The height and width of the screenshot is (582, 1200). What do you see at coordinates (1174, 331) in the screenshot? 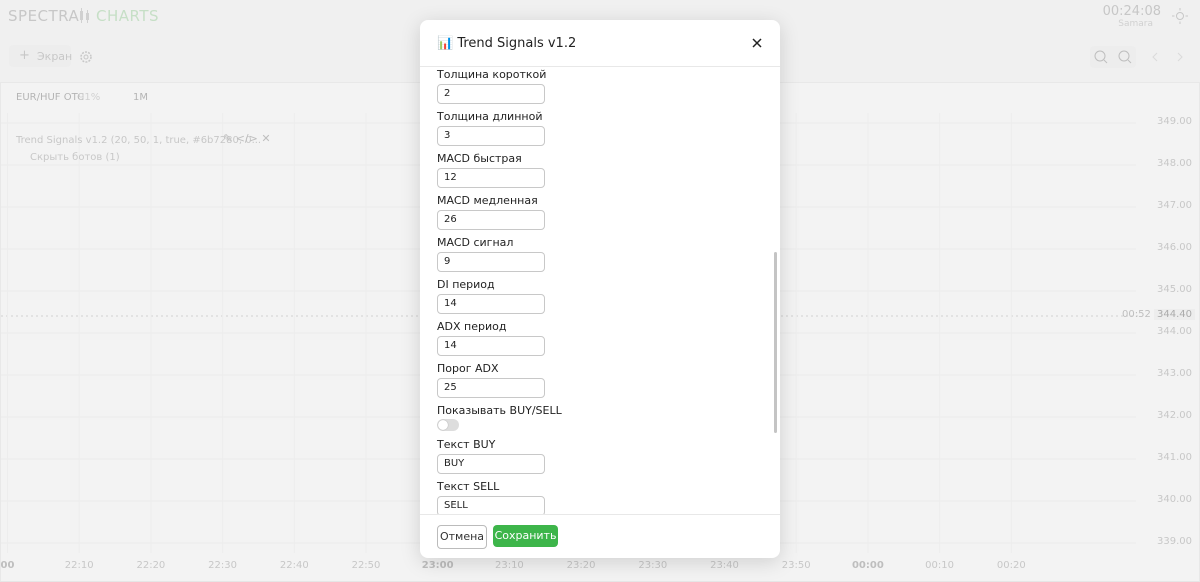
I see `price-label: 344.00` at bounding box center [1174, 331].